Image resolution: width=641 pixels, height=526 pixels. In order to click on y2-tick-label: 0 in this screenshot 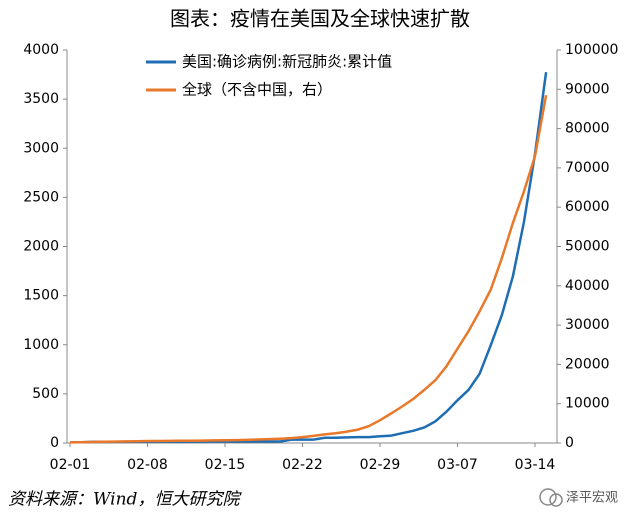, I will do `click(569, 443)`.